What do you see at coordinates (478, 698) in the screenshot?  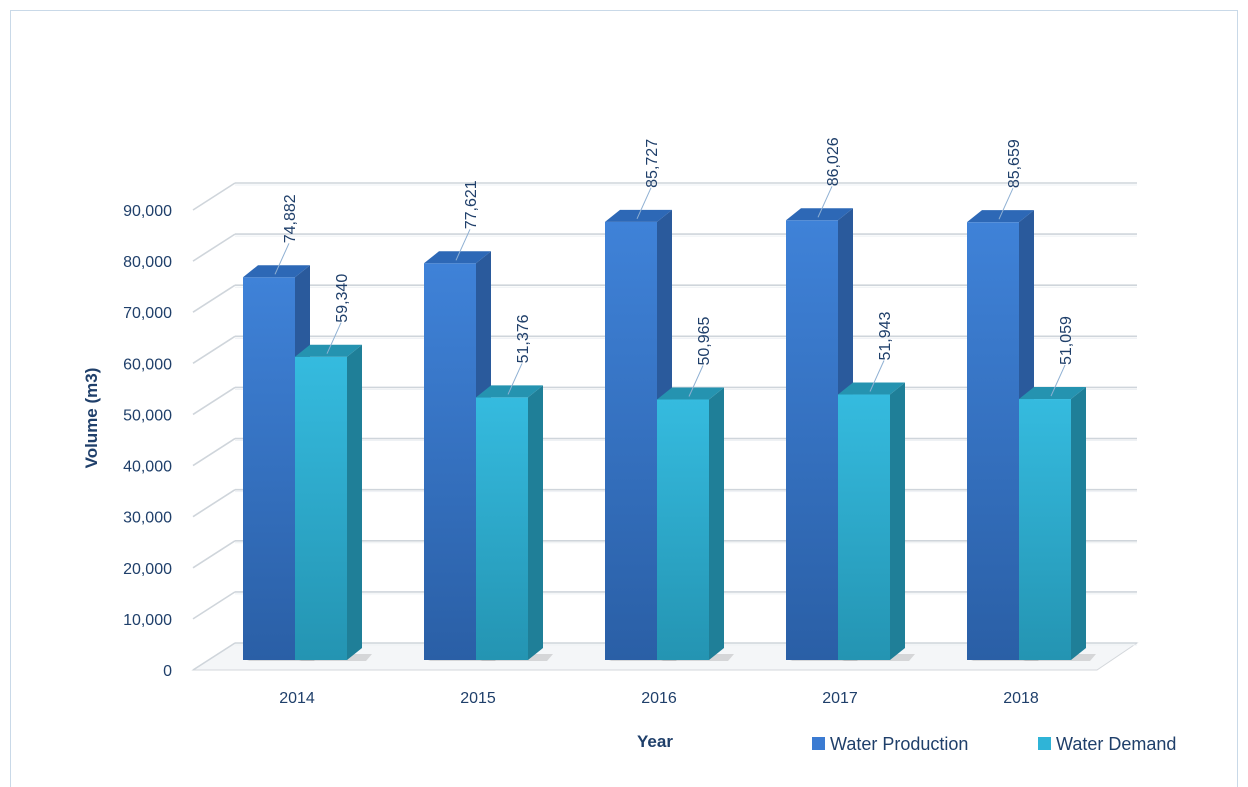 I see `x-tick-label: 2015` at bounding box center [478, 698].